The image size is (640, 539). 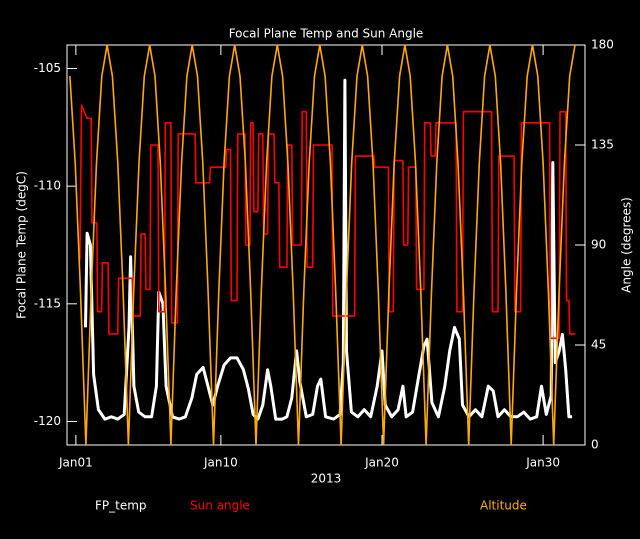 What do you see at coordinates (326, 34) in the screenshot?
I see `chart-title: Focal Plane Temp and Sun Angle` at bounding box center [326, 34].